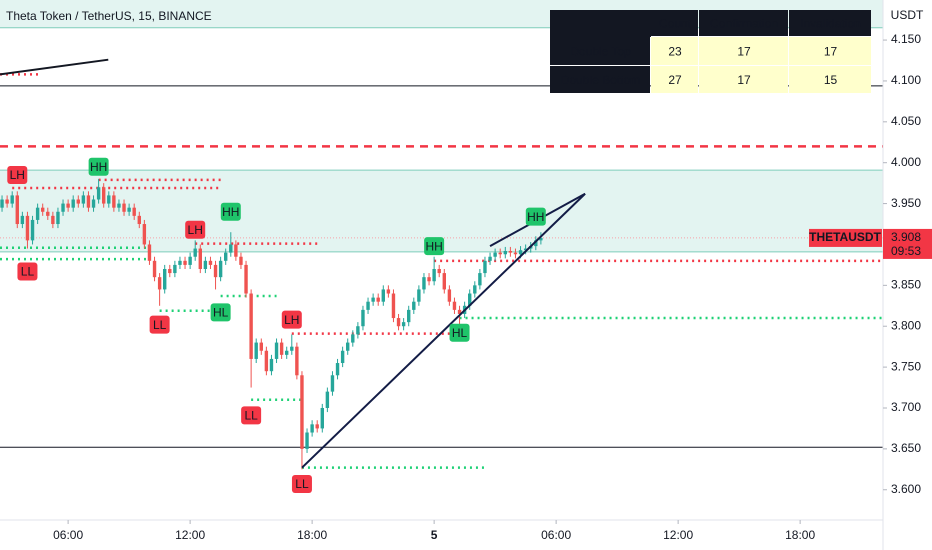 This screenshot has height=550, width=932. I want to click on table-header-cell, so click(830, 23).